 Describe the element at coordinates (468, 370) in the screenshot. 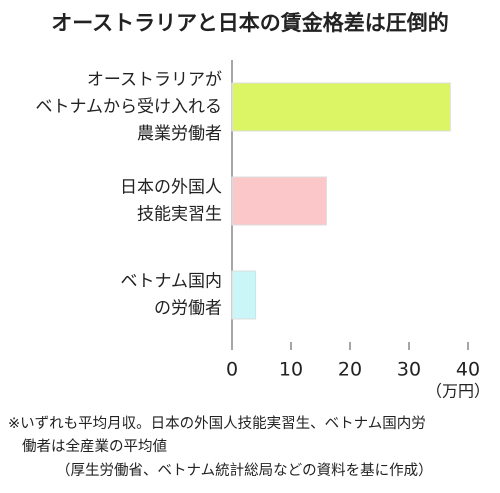

I see `x-tick-label: 40` at that location.